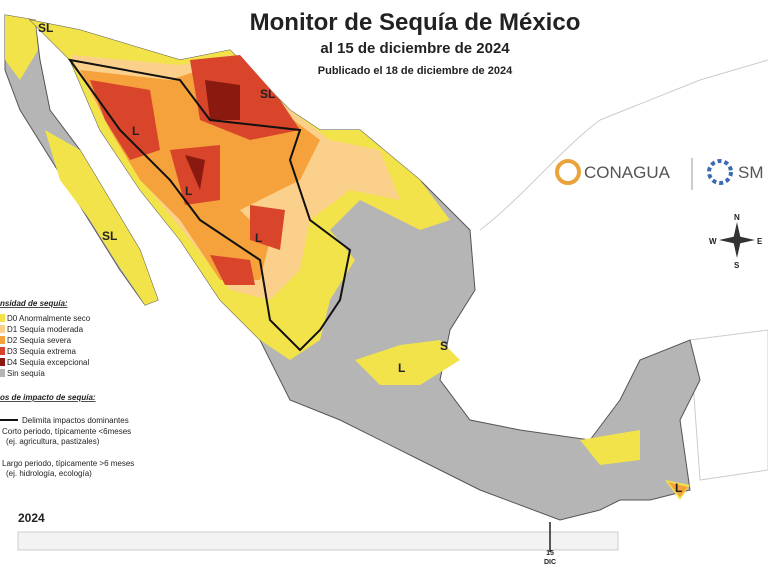 This screenshot has height=571, width=768. What do you see at coordinates (713, 241) in the screenshot?
I see `compass-label: W` at bounding box center [713, 241].